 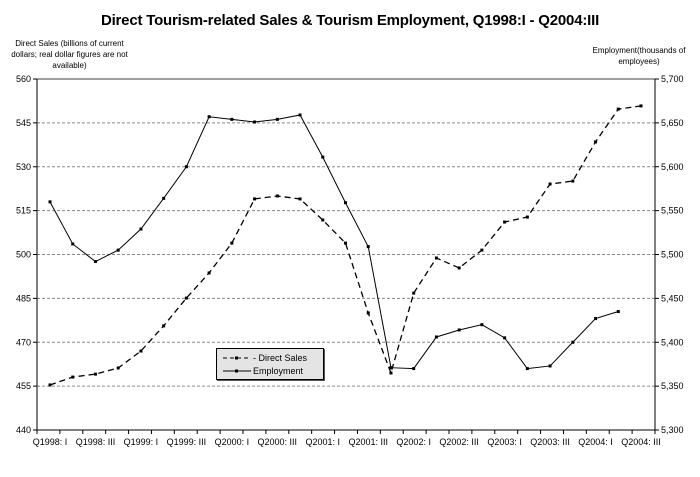 I want to click on legend-label: Employment, so click(x=278, y=371).